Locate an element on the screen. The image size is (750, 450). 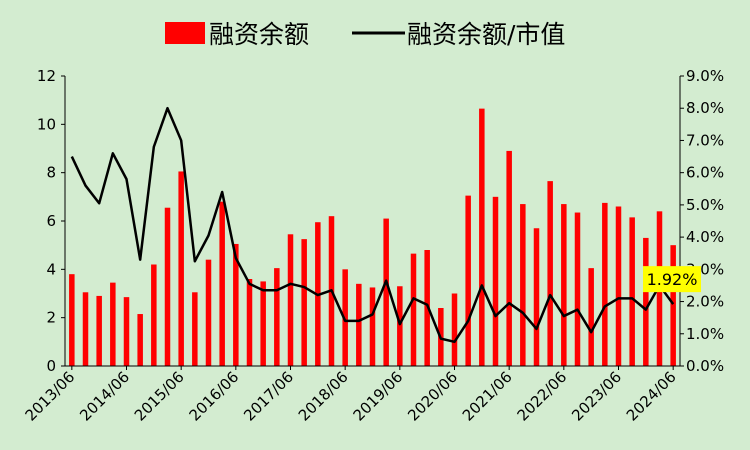
left-axis-ticks: 0 2 4 6 8 10 12 is located at coordinates (51, 221).